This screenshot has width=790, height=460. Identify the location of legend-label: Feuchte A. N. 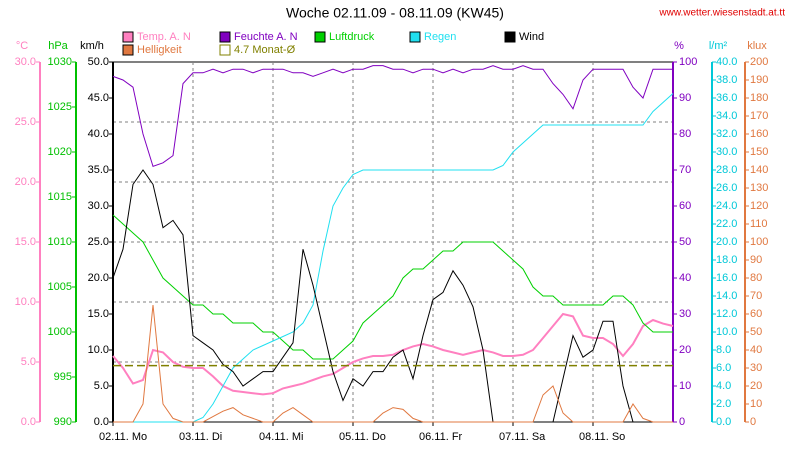
(266, 37).